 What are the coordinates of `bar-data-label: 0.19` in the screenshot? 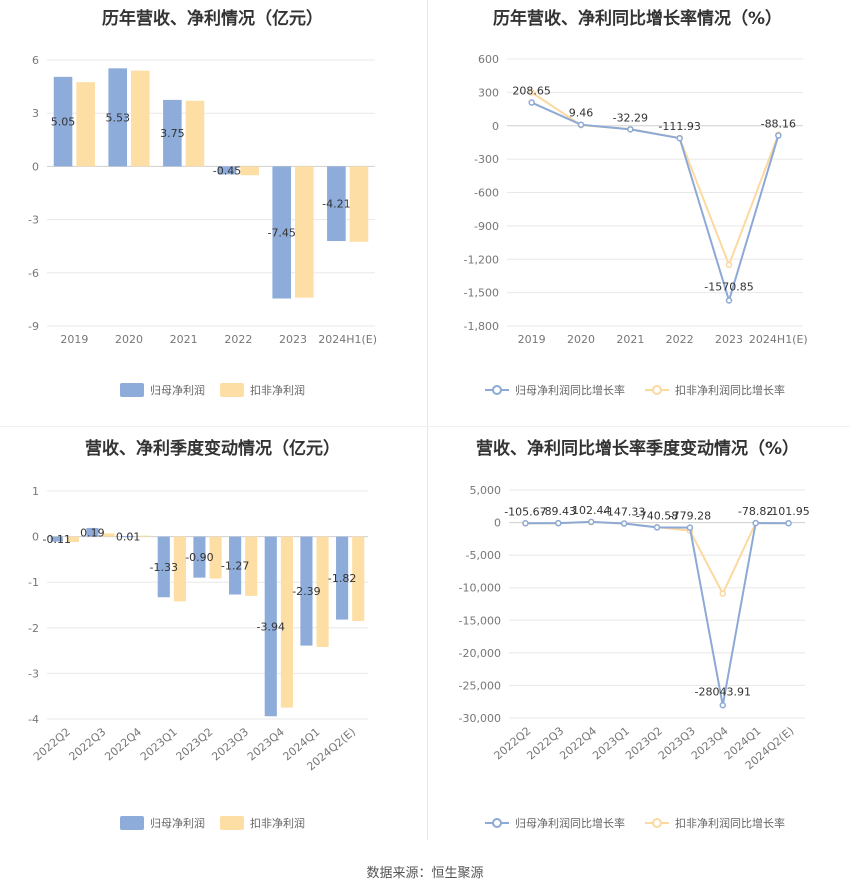 It's located at (92, 532).